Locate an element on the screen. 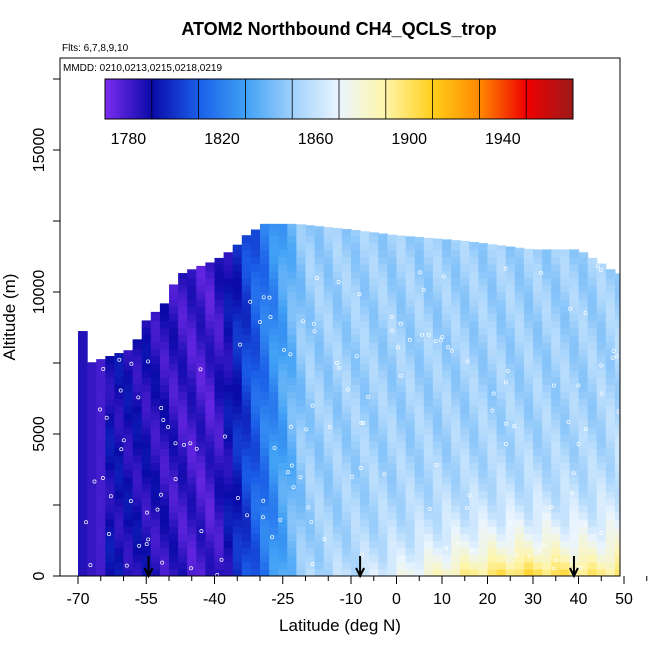  flight-marker-arrow is located at coordinates (574, 567).